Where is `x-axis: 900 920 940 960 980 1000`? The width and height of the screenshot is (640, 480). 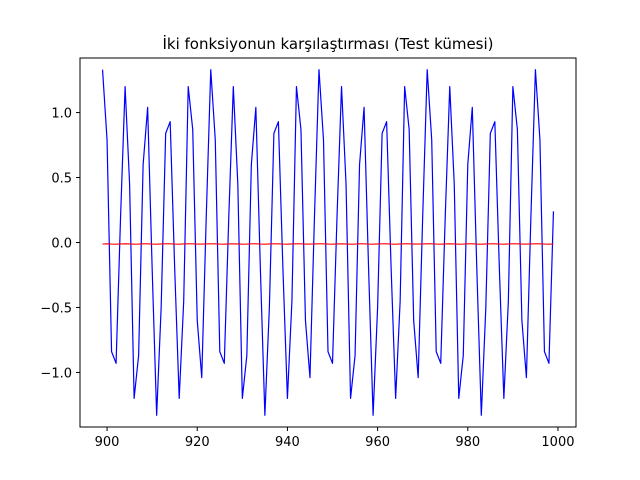 x-axis: 900 920 940 960 980 1000 is located at coordinates (335, 438).